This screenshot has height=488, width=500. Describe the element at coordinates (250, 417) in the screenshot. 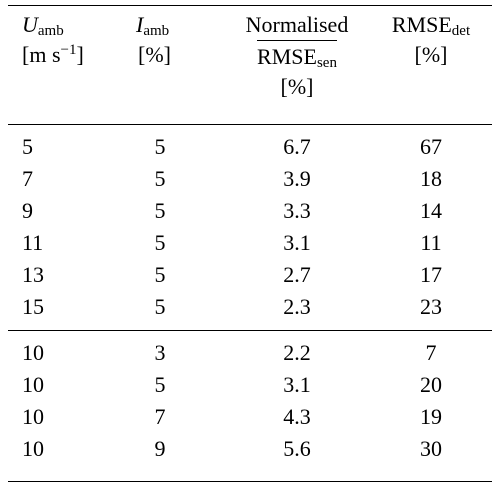

I see `table-row: 10 7 4.3 19` at that location.